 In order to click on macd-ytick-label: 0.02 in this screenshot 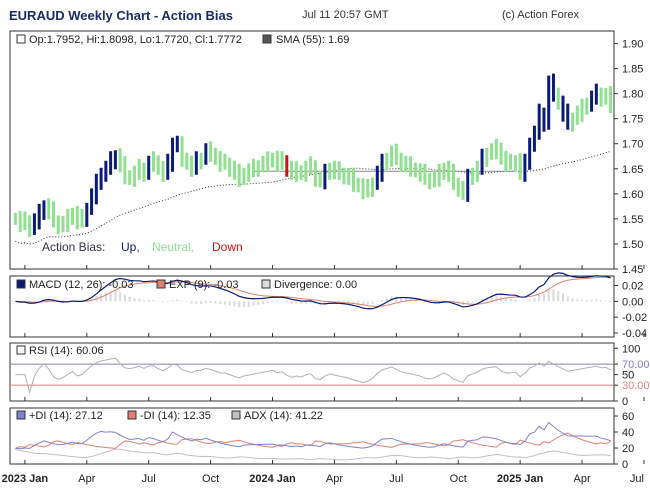, I will do `click(632, 287)`.